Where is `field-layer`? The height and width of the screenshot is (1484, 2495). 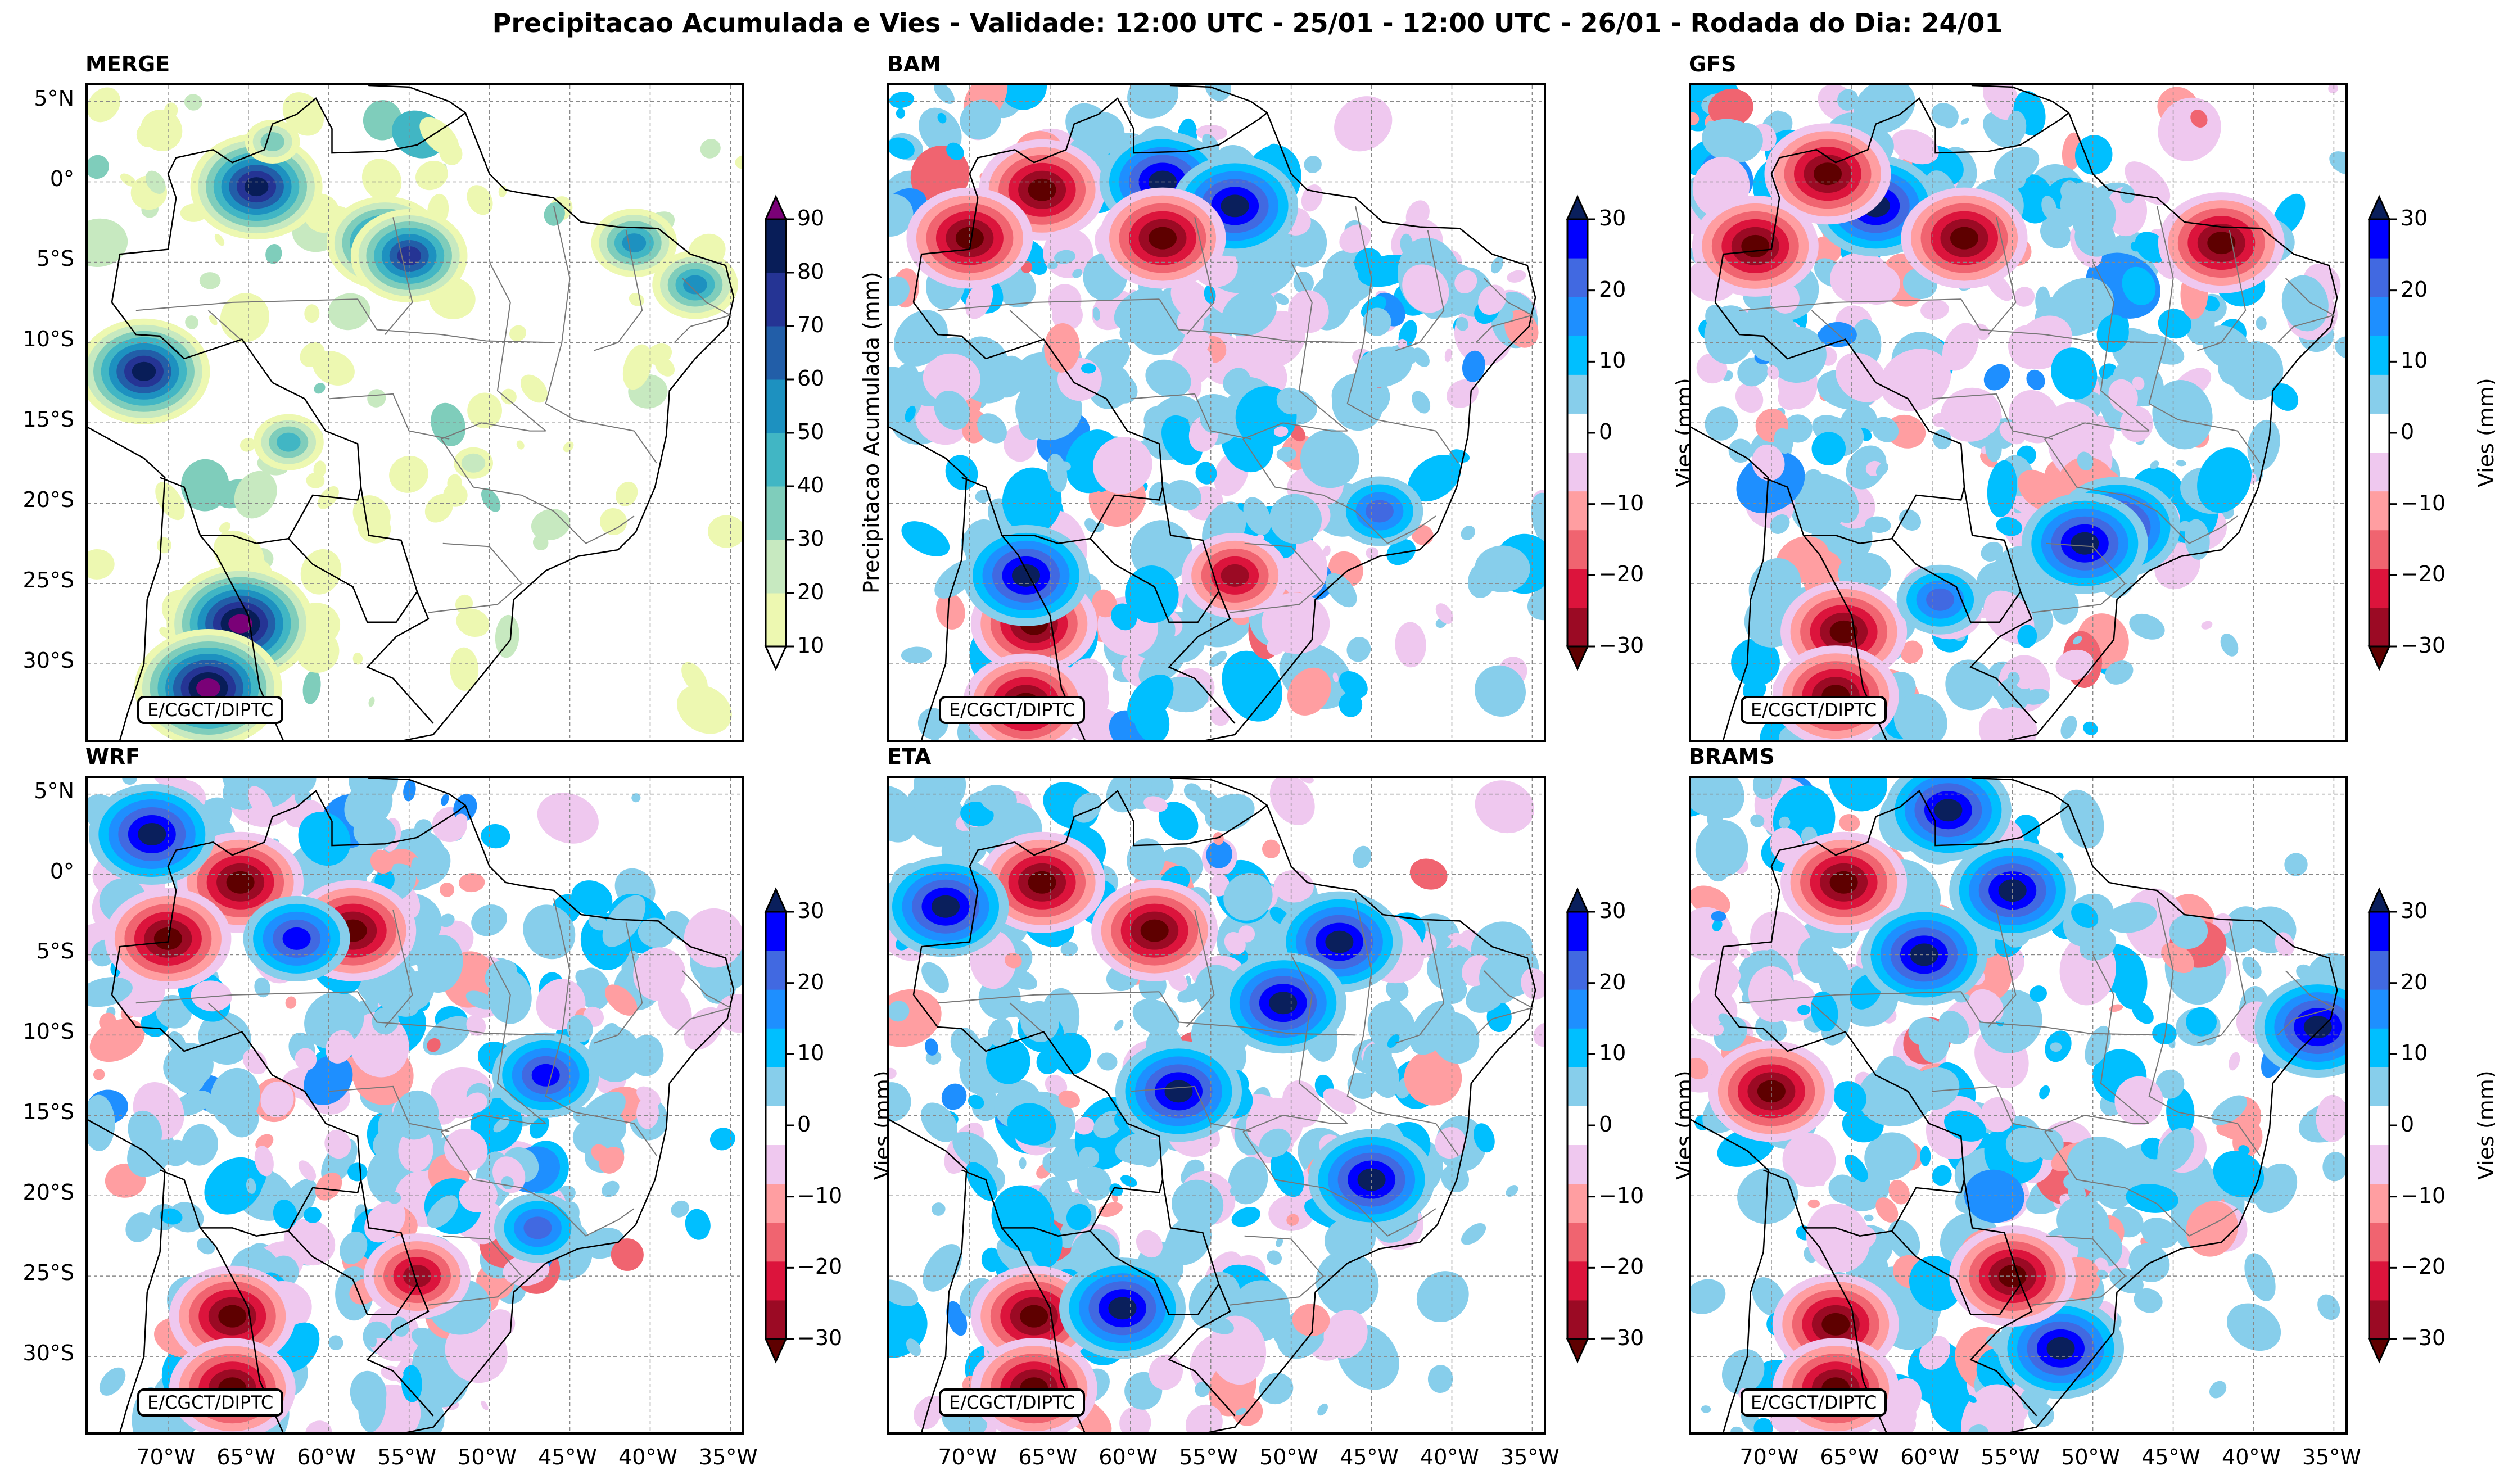 field-layer is located at coordinates (1216, 1105).